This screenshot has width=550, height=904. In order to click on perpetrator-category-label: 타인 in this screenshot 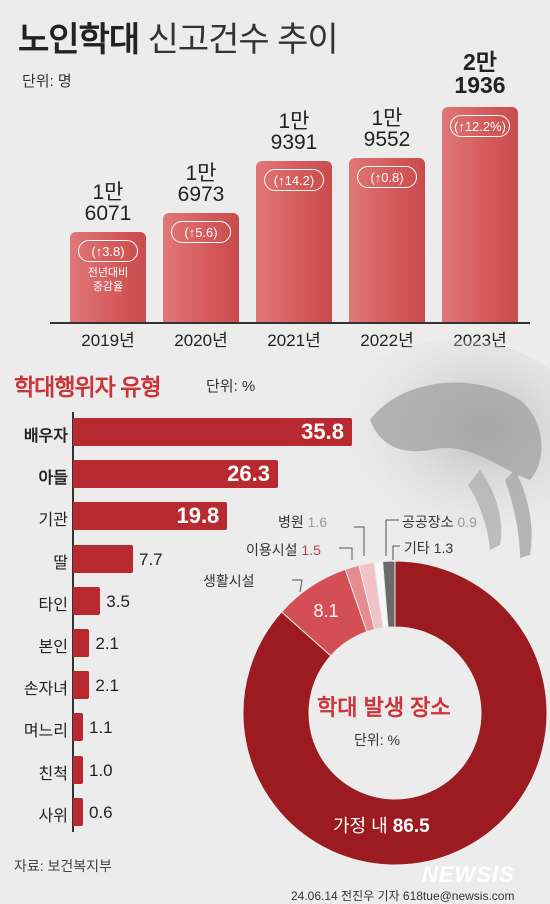, I will do `click(53, 605)`.